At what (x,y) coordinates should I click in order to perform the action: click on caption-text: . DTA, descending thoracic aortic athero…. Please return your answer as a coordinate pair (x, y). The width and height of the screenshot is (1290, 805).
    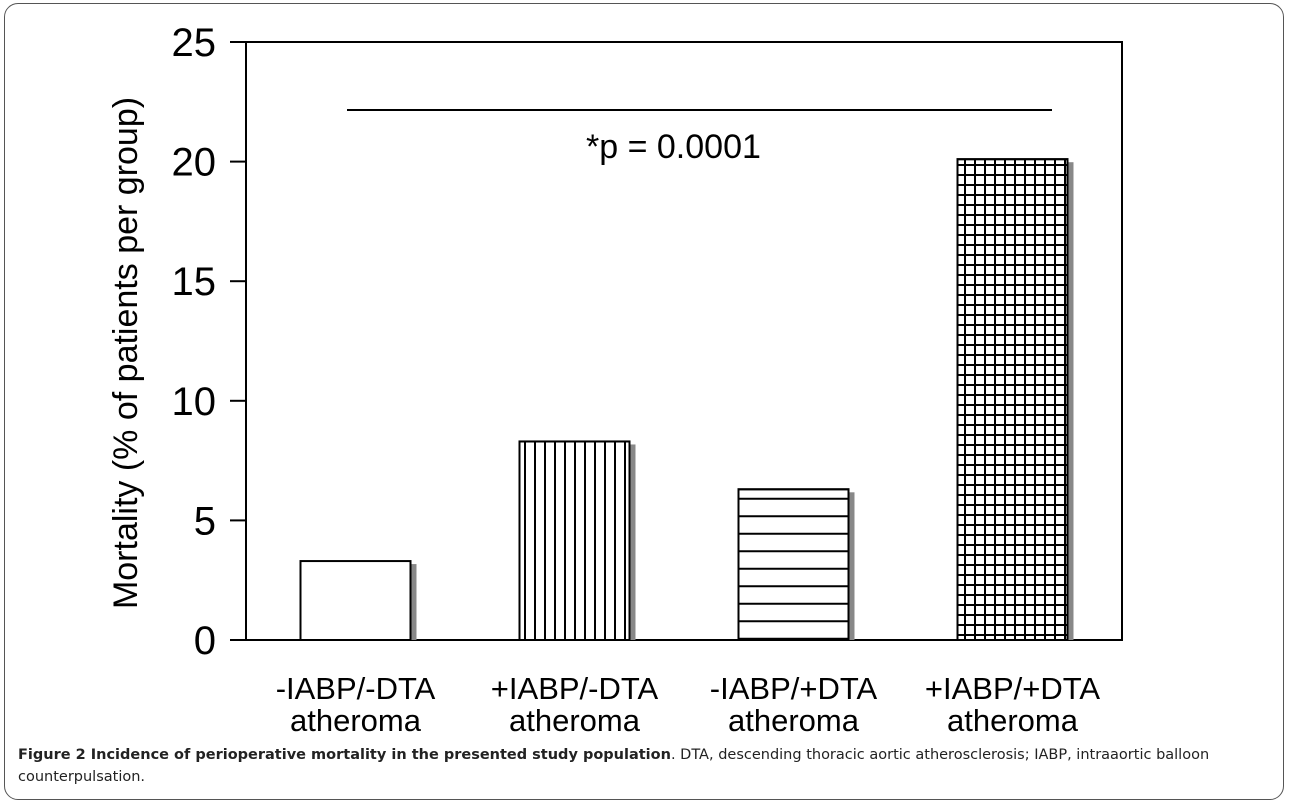
    Looking at the image, I should click on (614, 766).